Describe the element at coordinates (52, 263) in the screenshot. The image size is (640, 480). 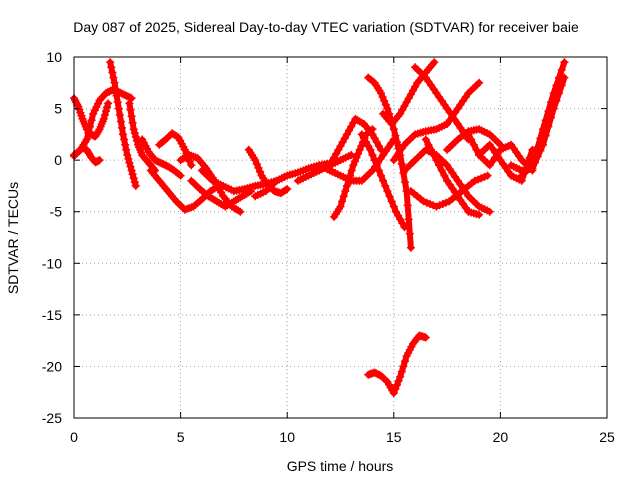
I see `y-tick-label: -10` at that location.